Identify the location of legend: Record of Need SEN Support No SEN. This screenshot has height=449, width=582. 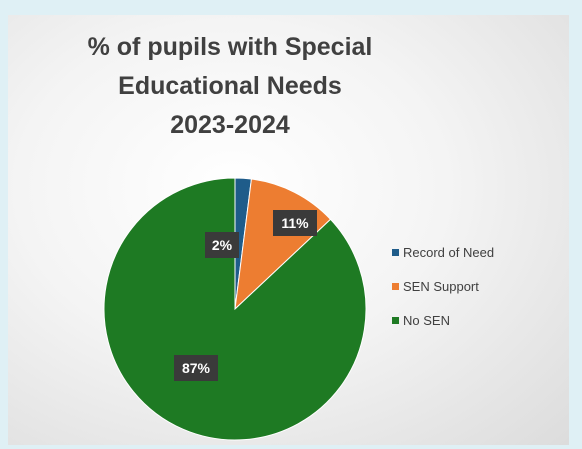
(443, 294).